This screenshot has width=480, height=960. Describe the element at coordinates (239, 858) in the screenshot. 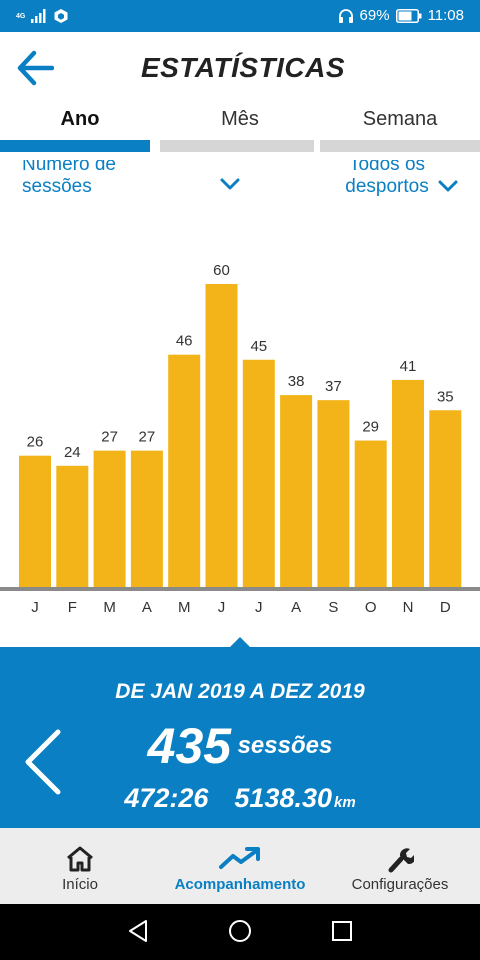

I see `trend-up-icon` at that location.